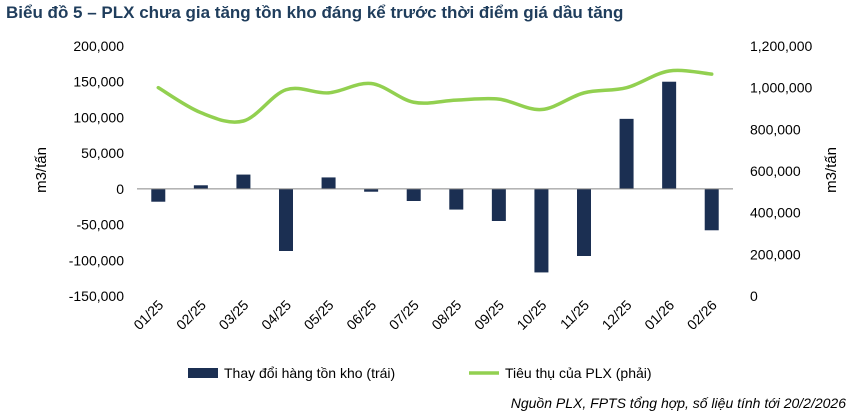 This screenshot has width=858, height=420. What do you see at coordinates (578, 373) in the screenshot?
I see `legend-line-label: Tiêu thụ của PLX (phải)` at bounding box center [578, 373].